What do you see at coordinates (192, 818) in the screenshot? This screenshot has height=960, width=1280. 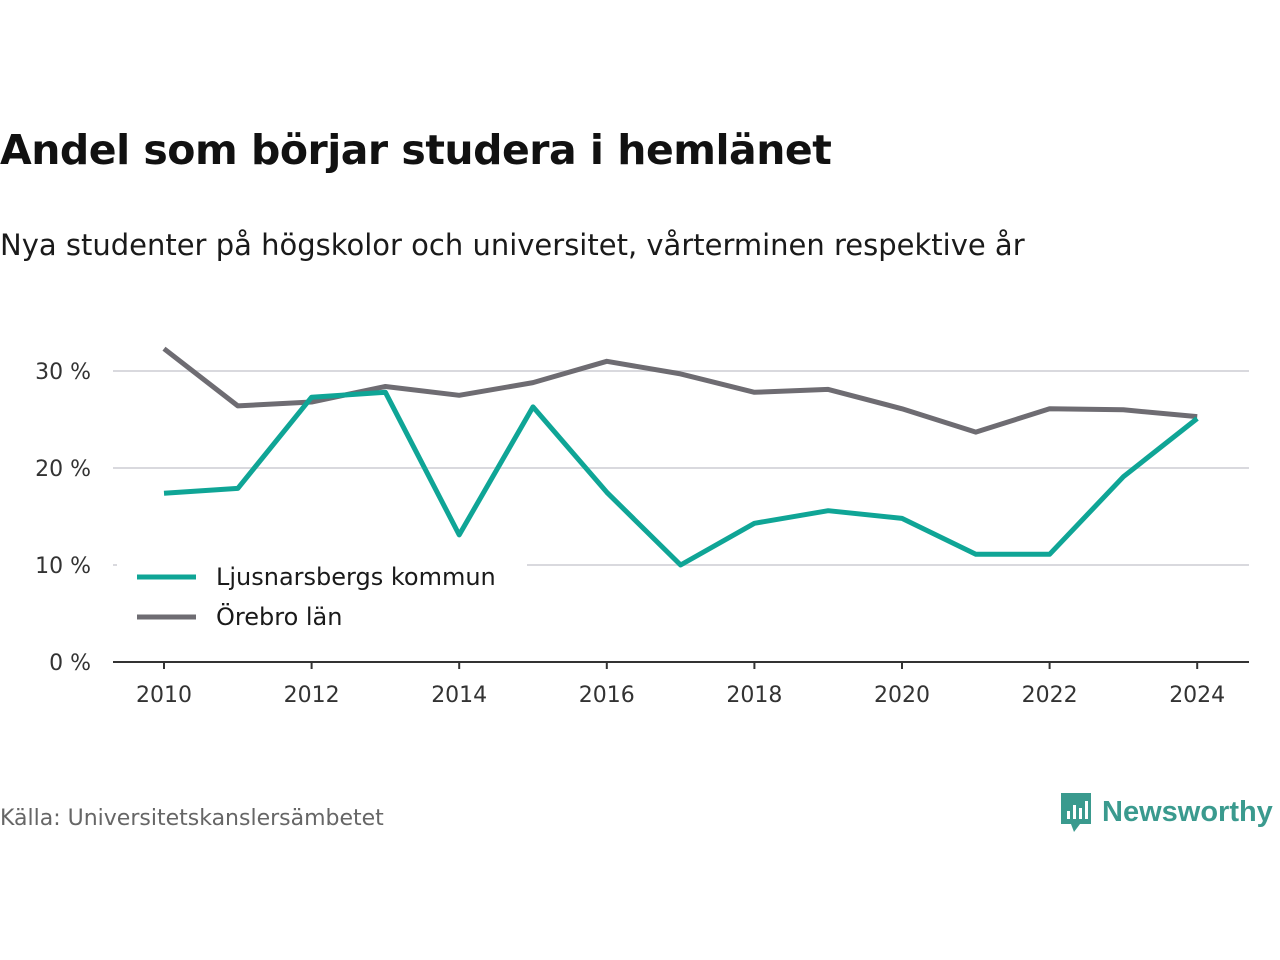 I see `source-note: Källa: Universitetskanslersämbetet` at bounding box center [192, 818].